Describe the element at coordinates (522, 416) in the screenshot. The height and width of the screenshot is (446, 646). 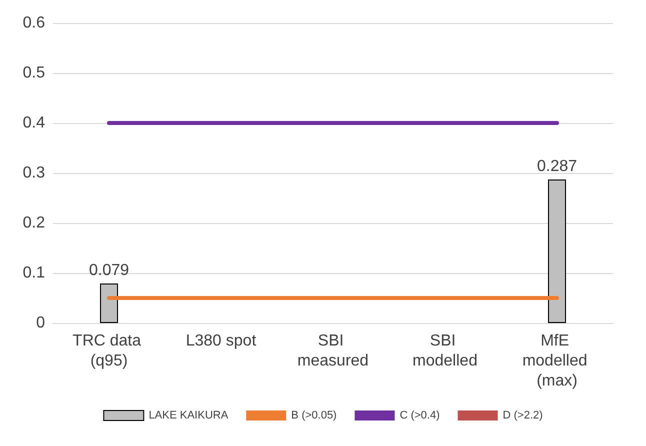
I see `legend-label: D (>2.2)` at that location.